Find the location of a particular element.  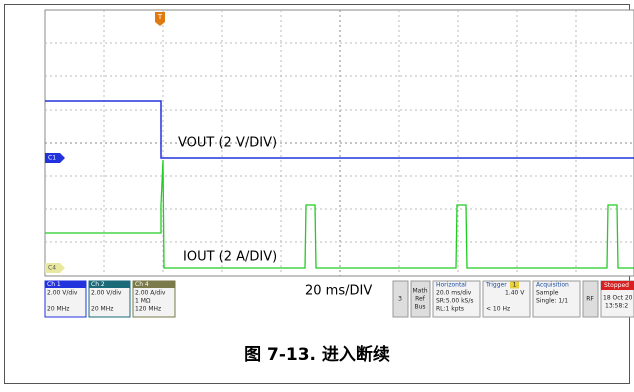

math-item: Ref is located at coordinates (420, 299).